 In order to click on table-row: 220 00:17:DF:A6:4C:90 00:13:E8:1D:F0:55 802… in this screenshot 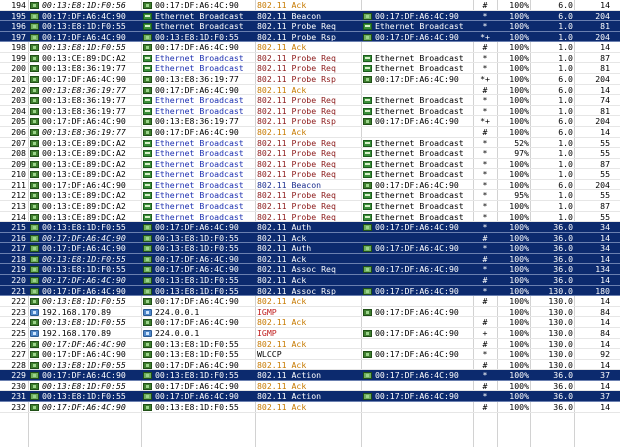, I will do `click(310, 280)`.